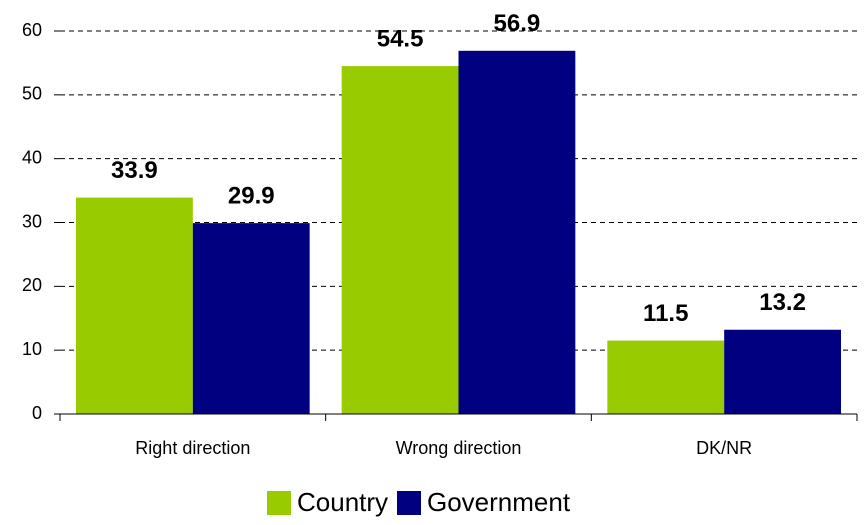 The height and width of the screenshot is (525, 867). I want to click on value-label: 11.5, so click(665, 313).